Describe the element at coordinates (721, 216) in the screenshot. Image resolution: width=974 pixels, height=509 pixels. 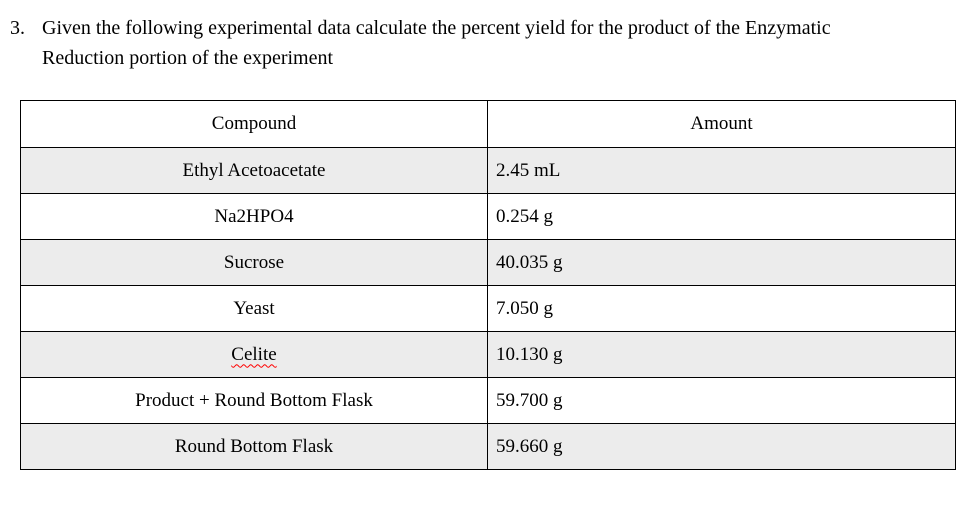
I see `amount-cell: 0.254 g` at that location.